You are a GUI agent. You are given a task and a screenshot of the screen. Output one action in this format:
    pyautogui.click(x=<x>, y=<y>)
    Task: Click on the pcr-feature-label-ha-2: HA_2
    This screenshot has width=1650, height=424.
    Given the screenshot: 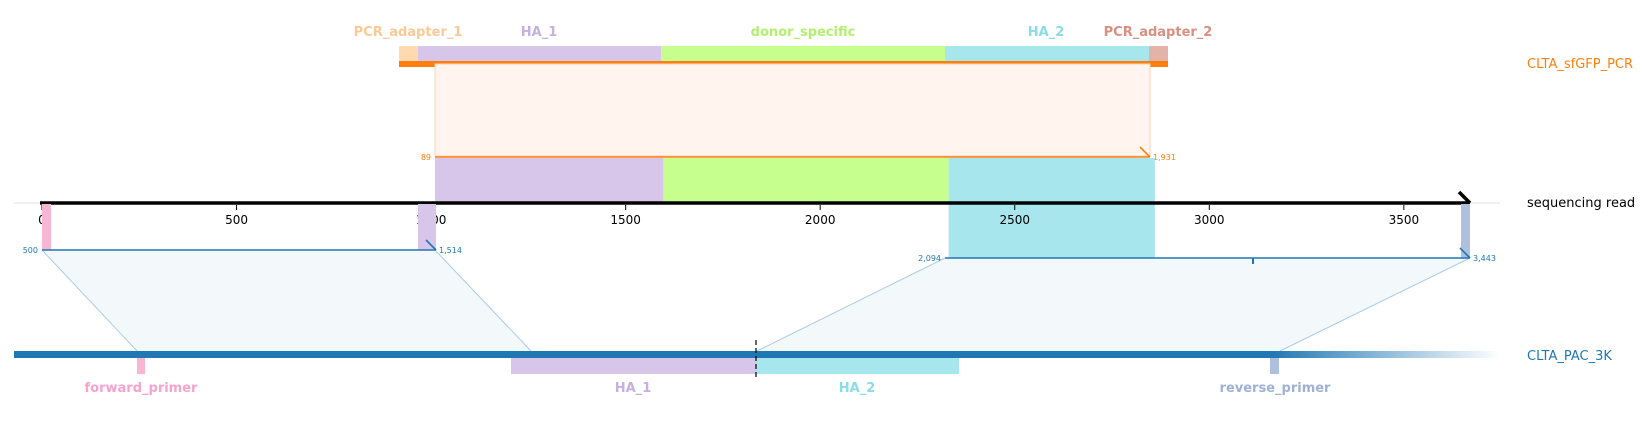 What is the action you would take?
    pyautogui.click(x=1046, y=32)
    